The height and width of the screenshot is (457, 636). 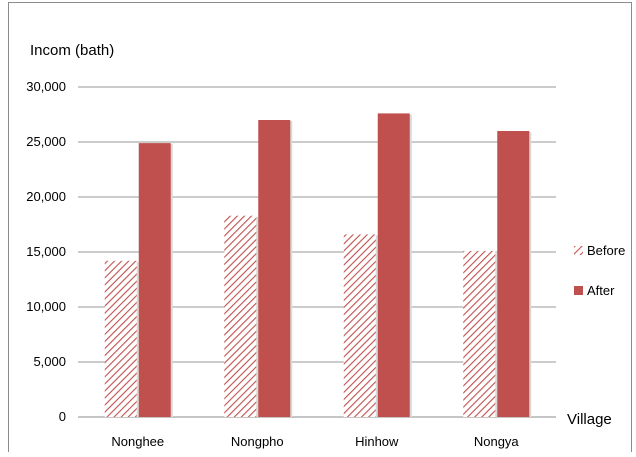 What do you see at coordinates (46, 306) in the screenshot?
I see `y-tick-label: 10,000` at bounding box center [46, 306].